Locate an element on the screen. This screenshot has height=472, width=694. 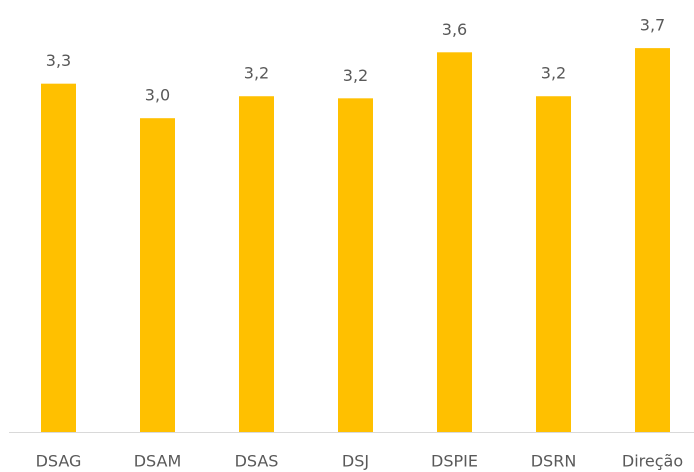
value-label: 3,3 is located at coordinates (58, 60).